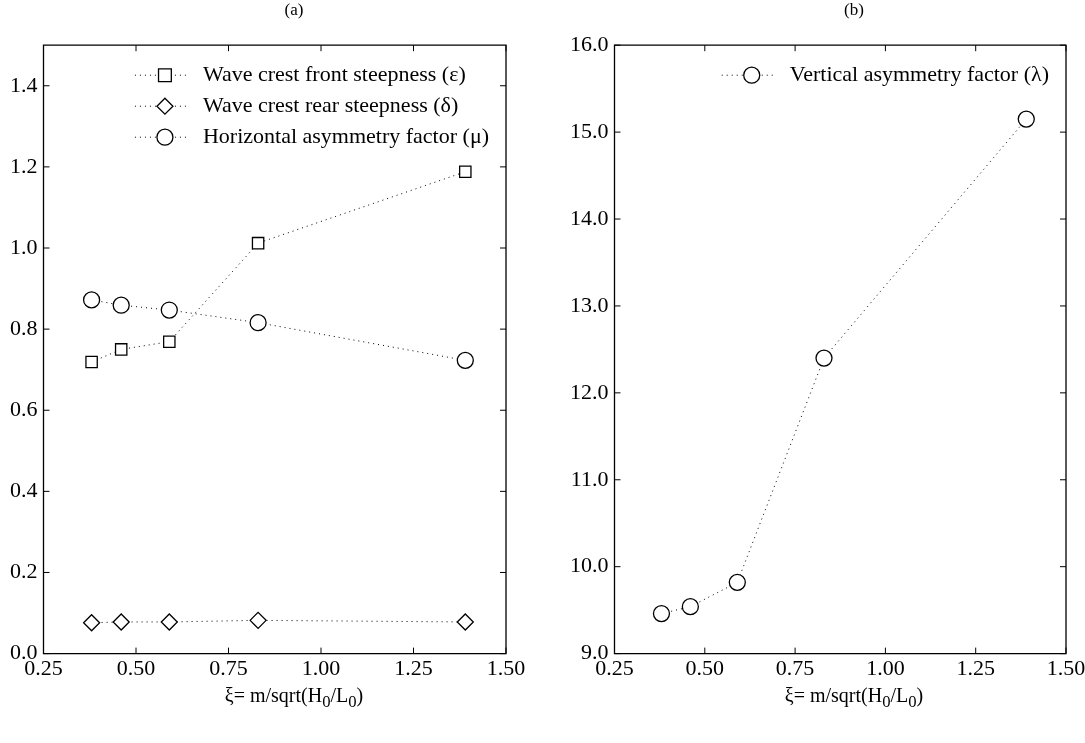 The image size is (1085, 743). I want to click on y-tick-label: 12.0, so click(589, 391).